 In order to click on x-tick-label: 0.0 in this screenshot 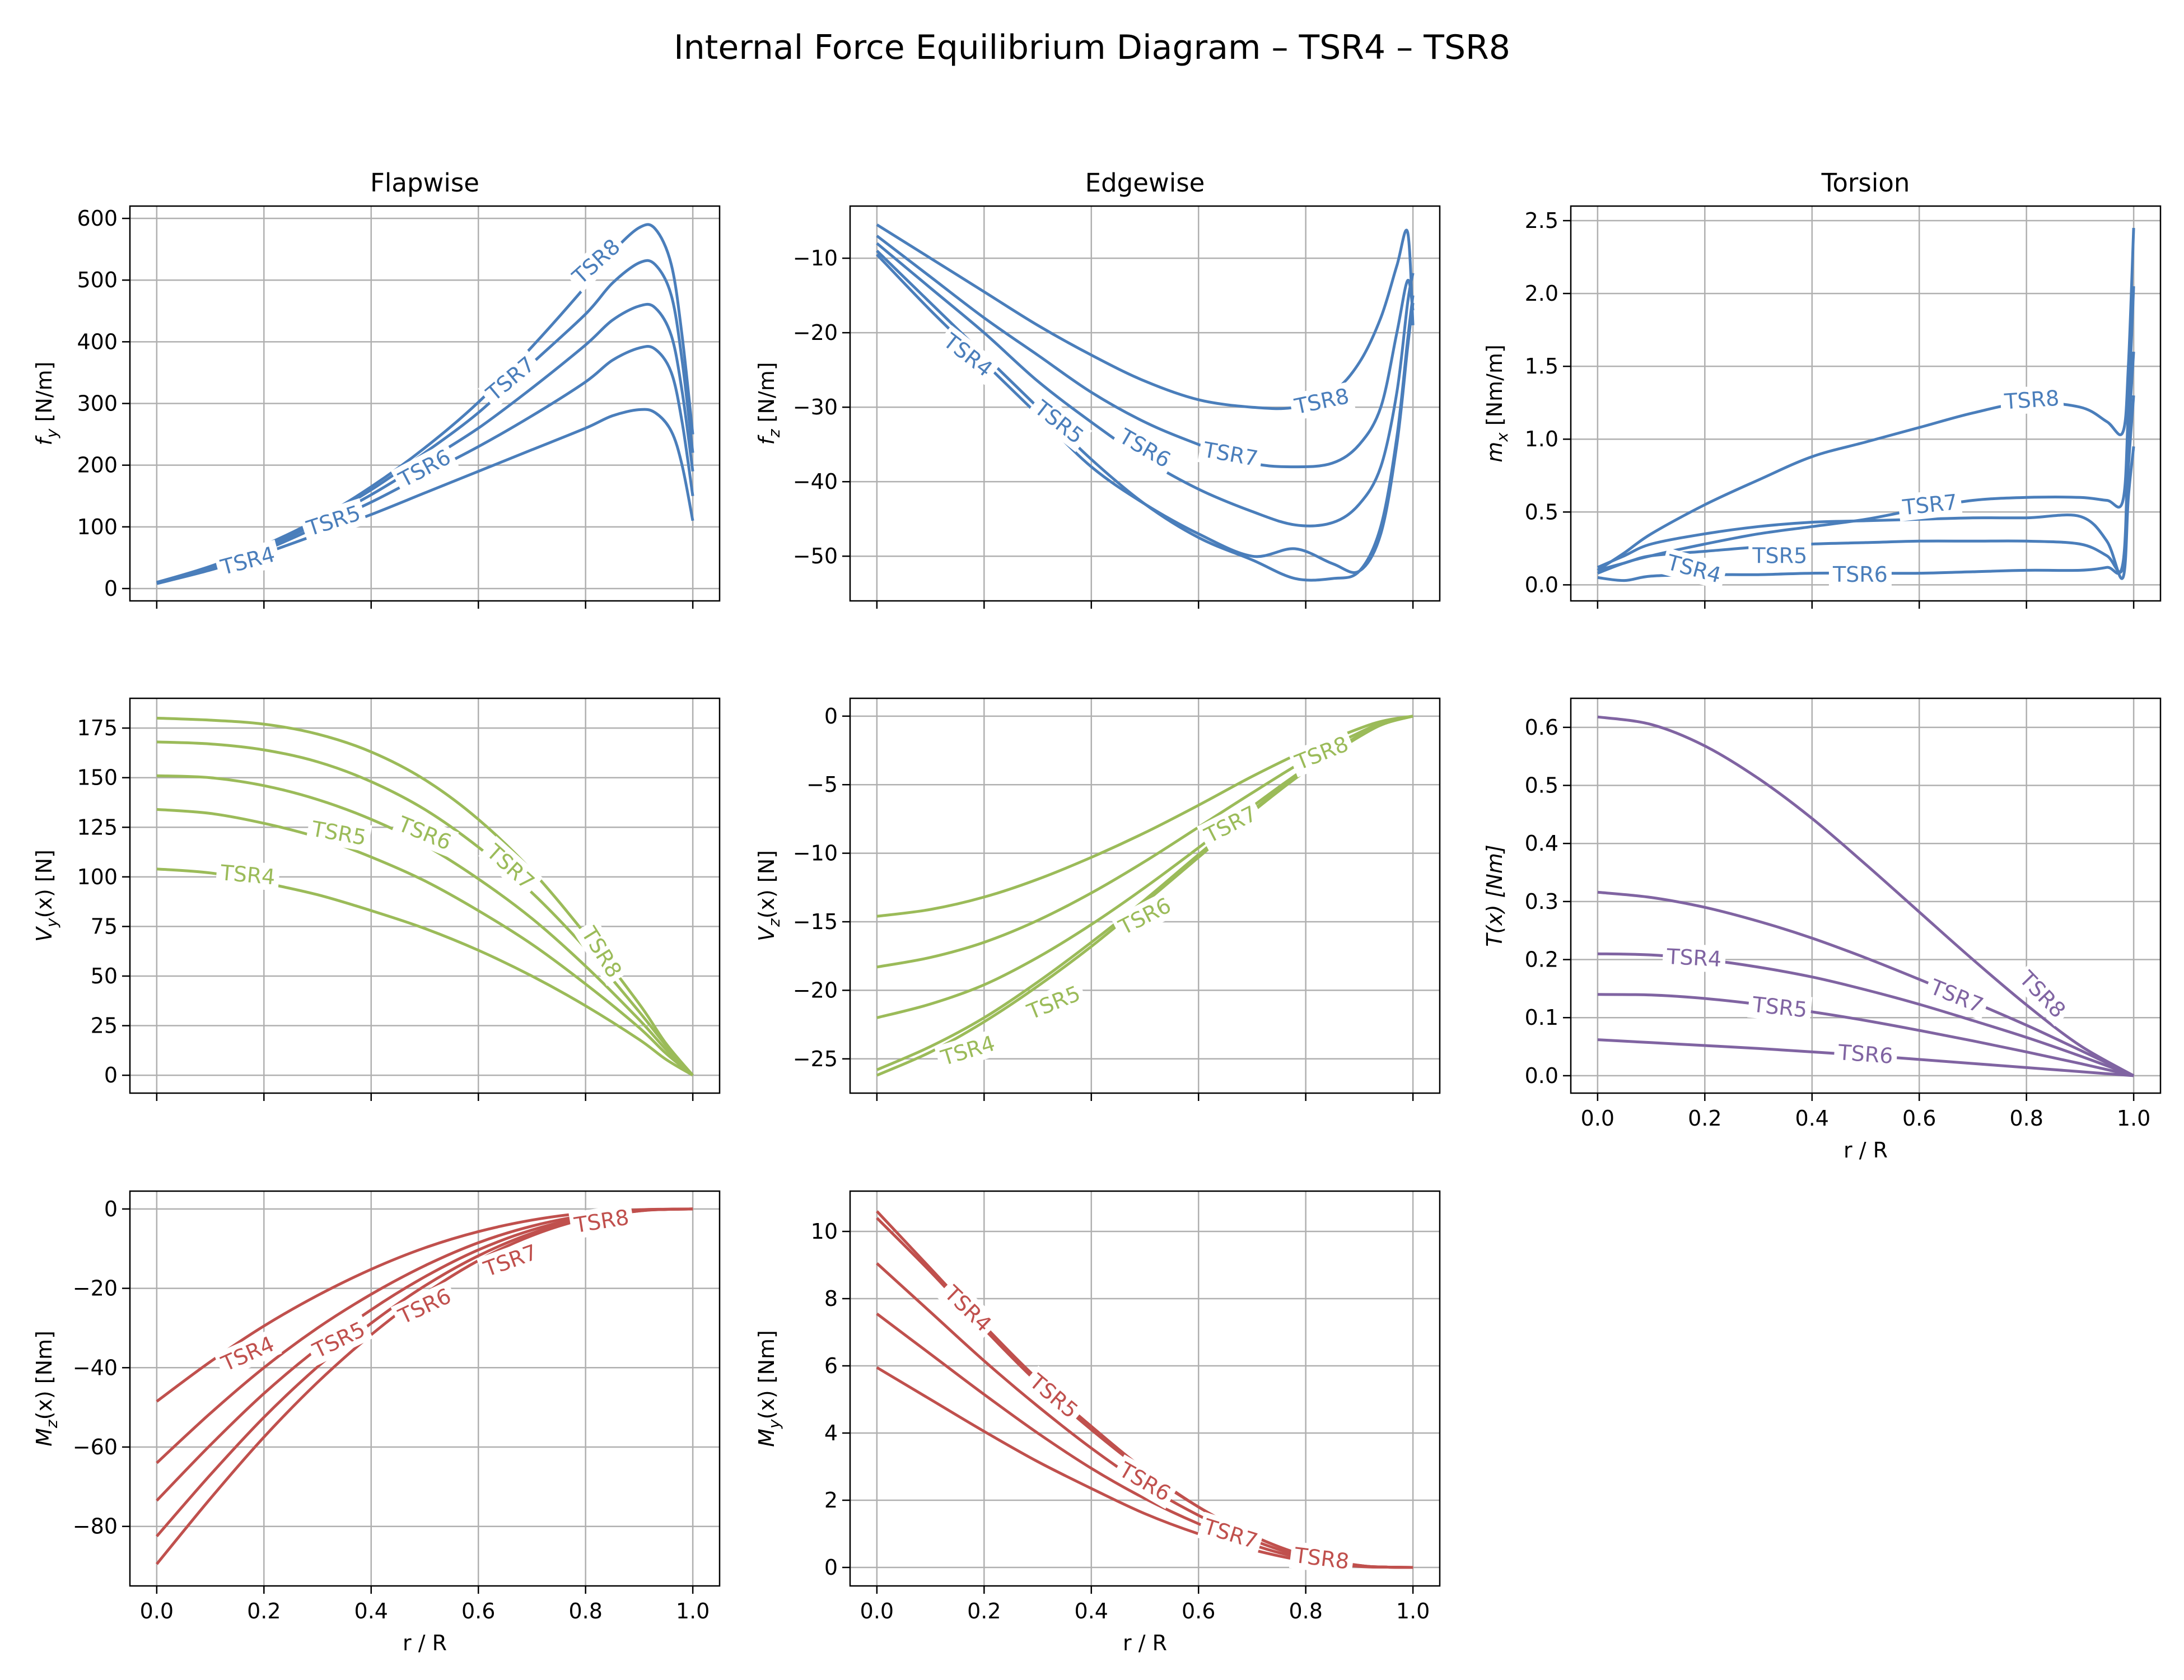, I will do `click(877, 1611)`.